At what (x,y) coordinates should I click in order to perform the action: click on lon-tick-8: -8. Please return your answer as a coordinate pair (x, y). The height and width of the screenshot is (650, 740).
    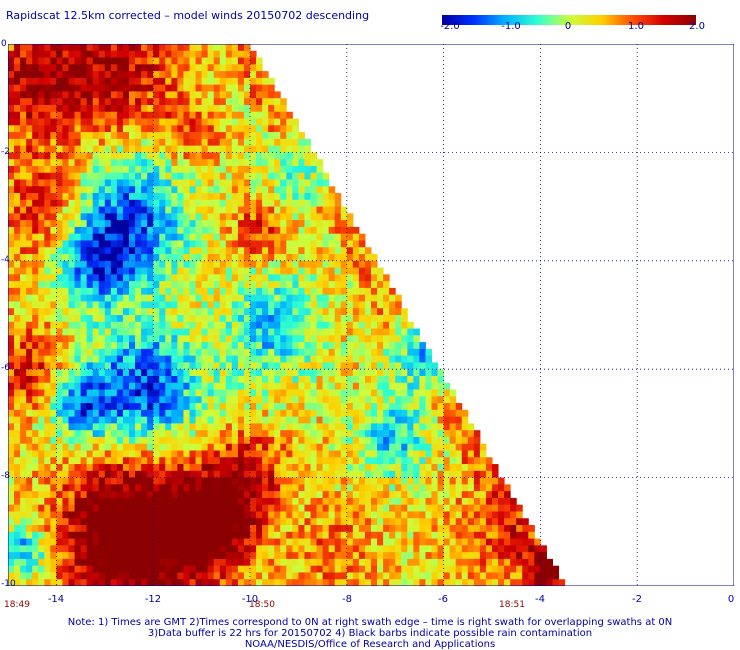
    Looking at the image, I should click on (347, 599).